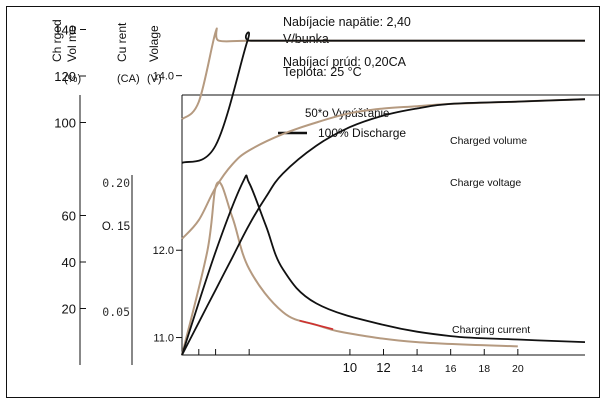 Image resolution: width=610 pixels, height=402 pixels. What do you see at coordinates (163, 251) in the screenshot?
I see `voltage-tick-label: 12.0` at bounding box center [163, 251].